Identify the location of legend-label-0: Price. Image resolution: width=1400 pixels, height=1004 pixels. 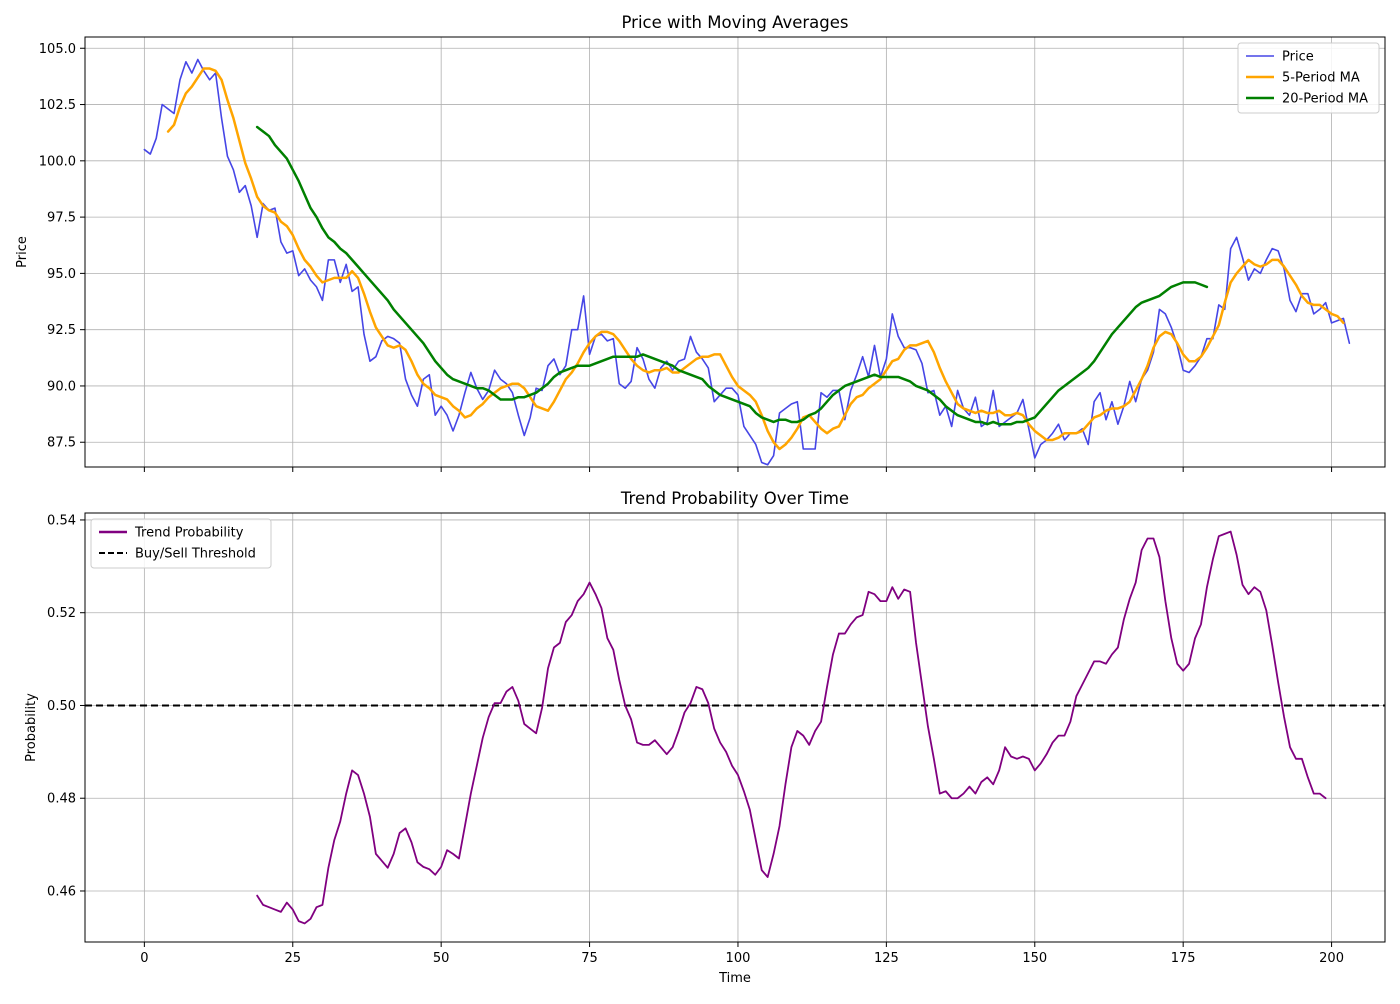
(1298, 57).